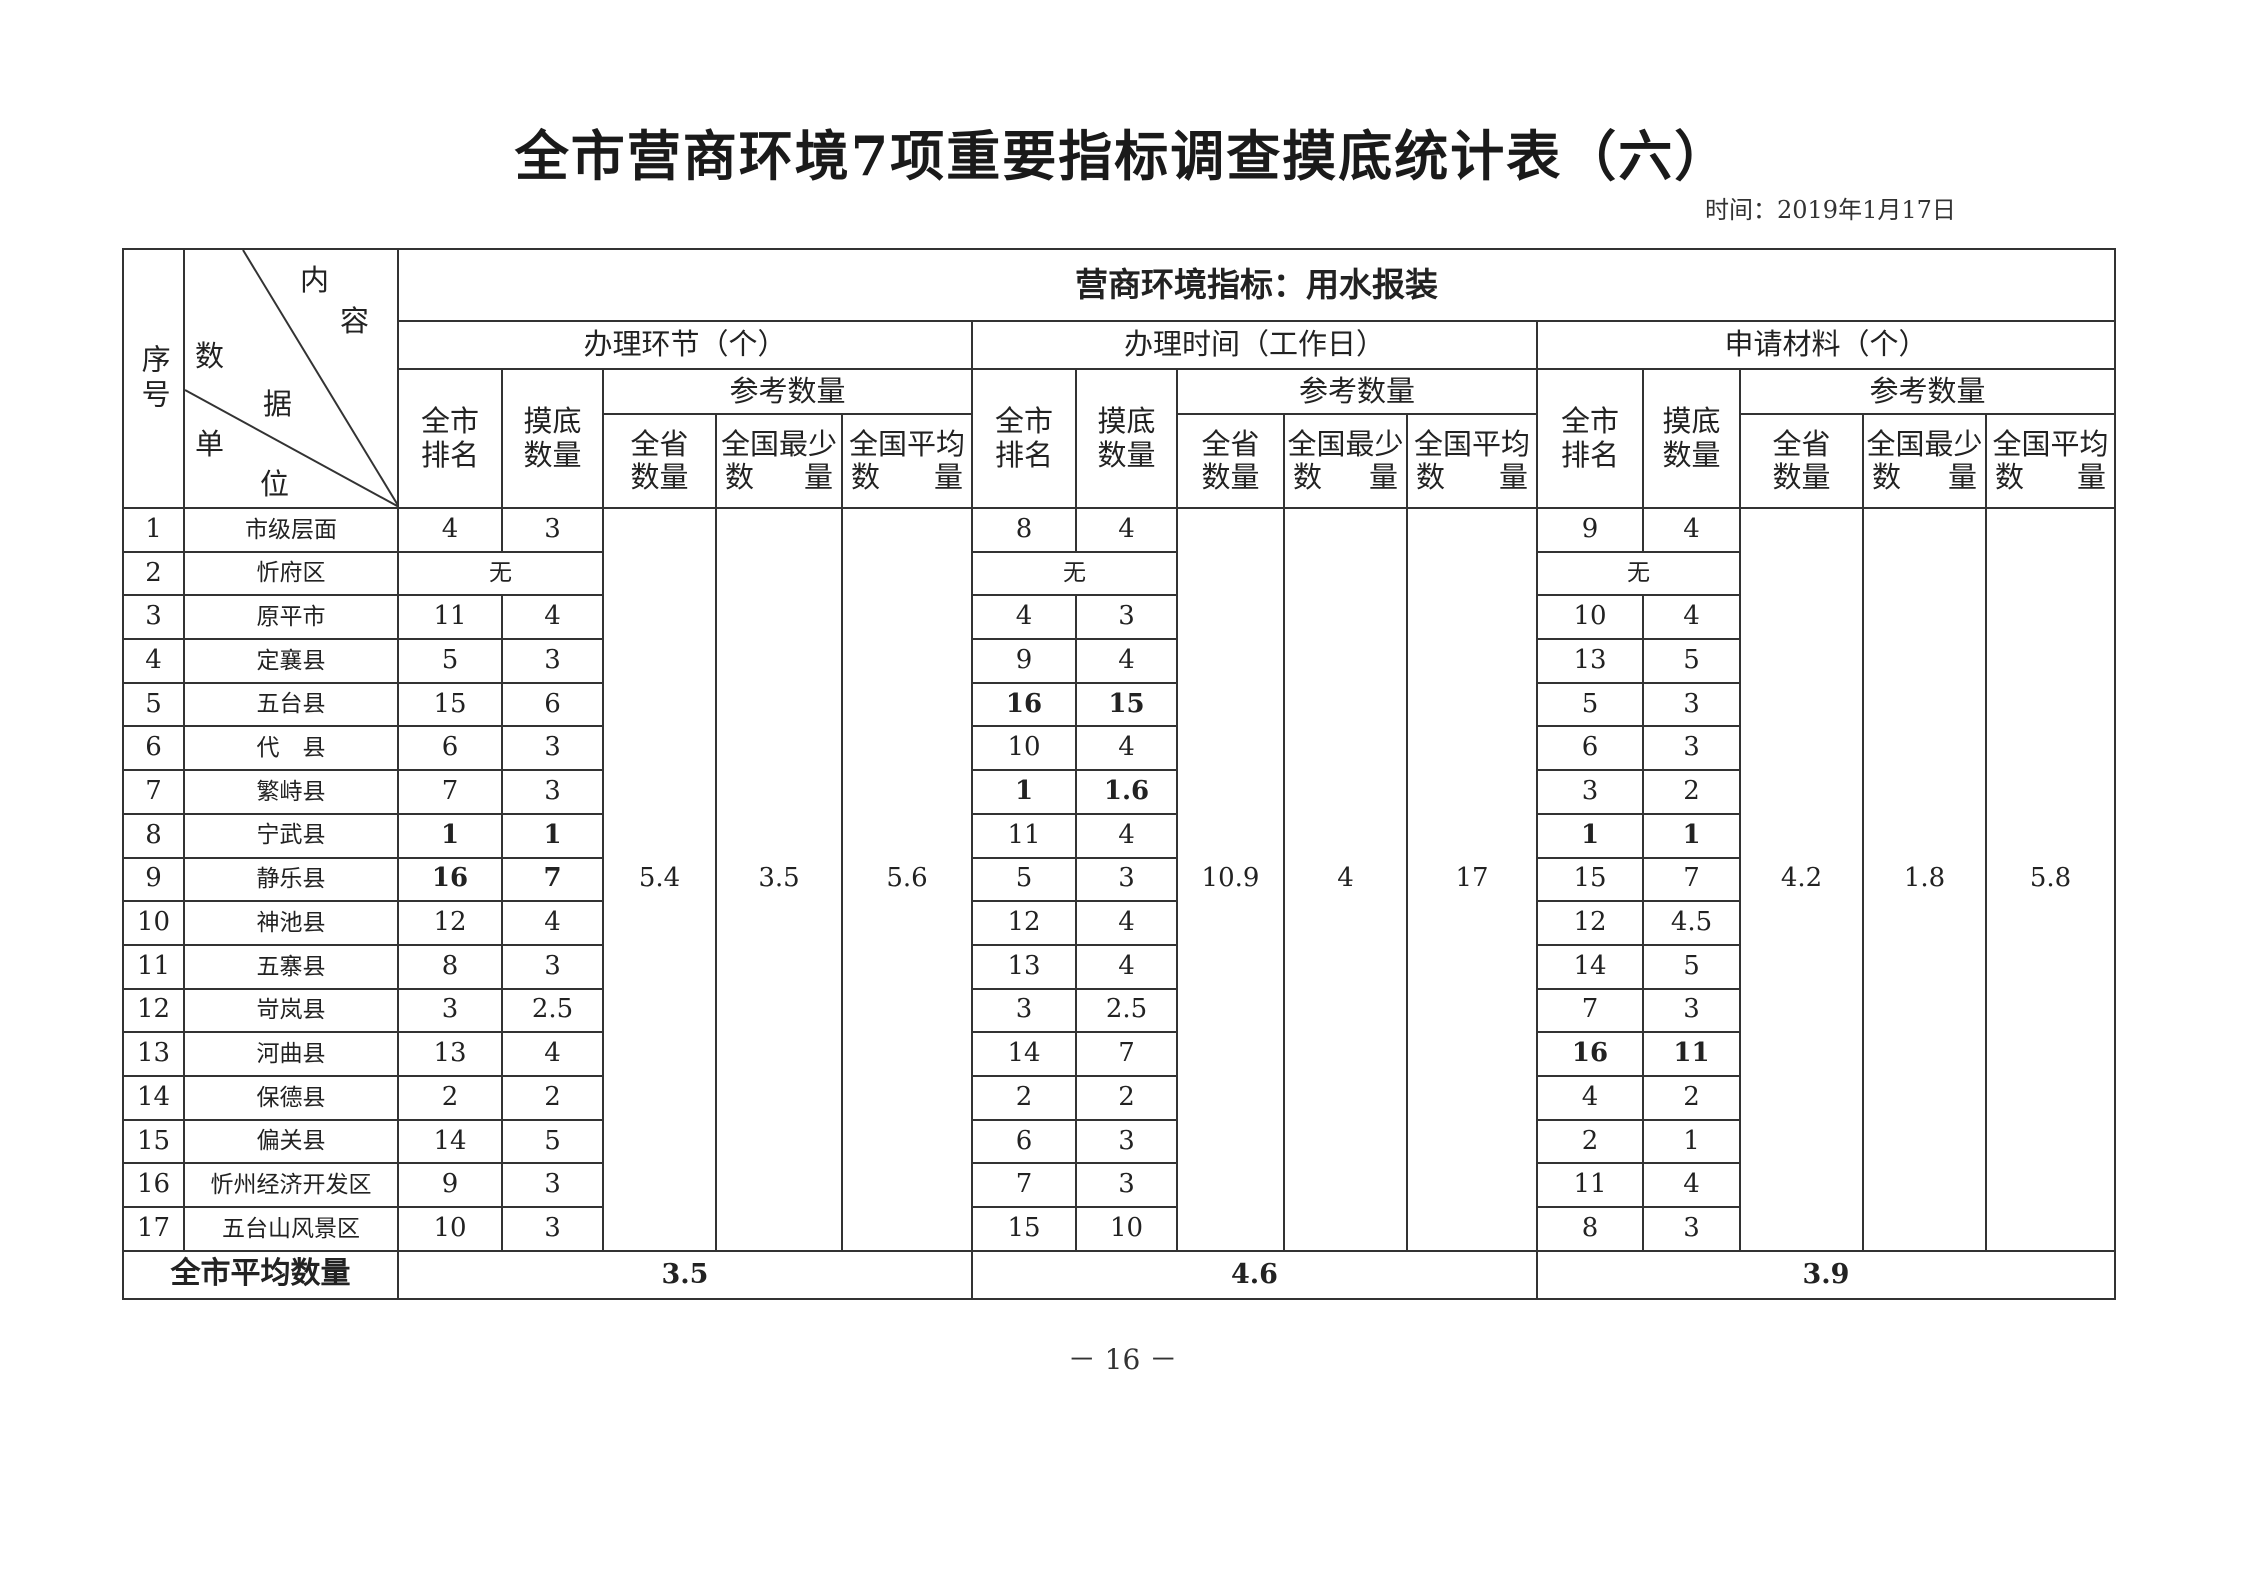  What do you see at coordinates (1924, 443) in the screenshot?
I see `header-line: 全国最少` at bounding box center [1924, 443].